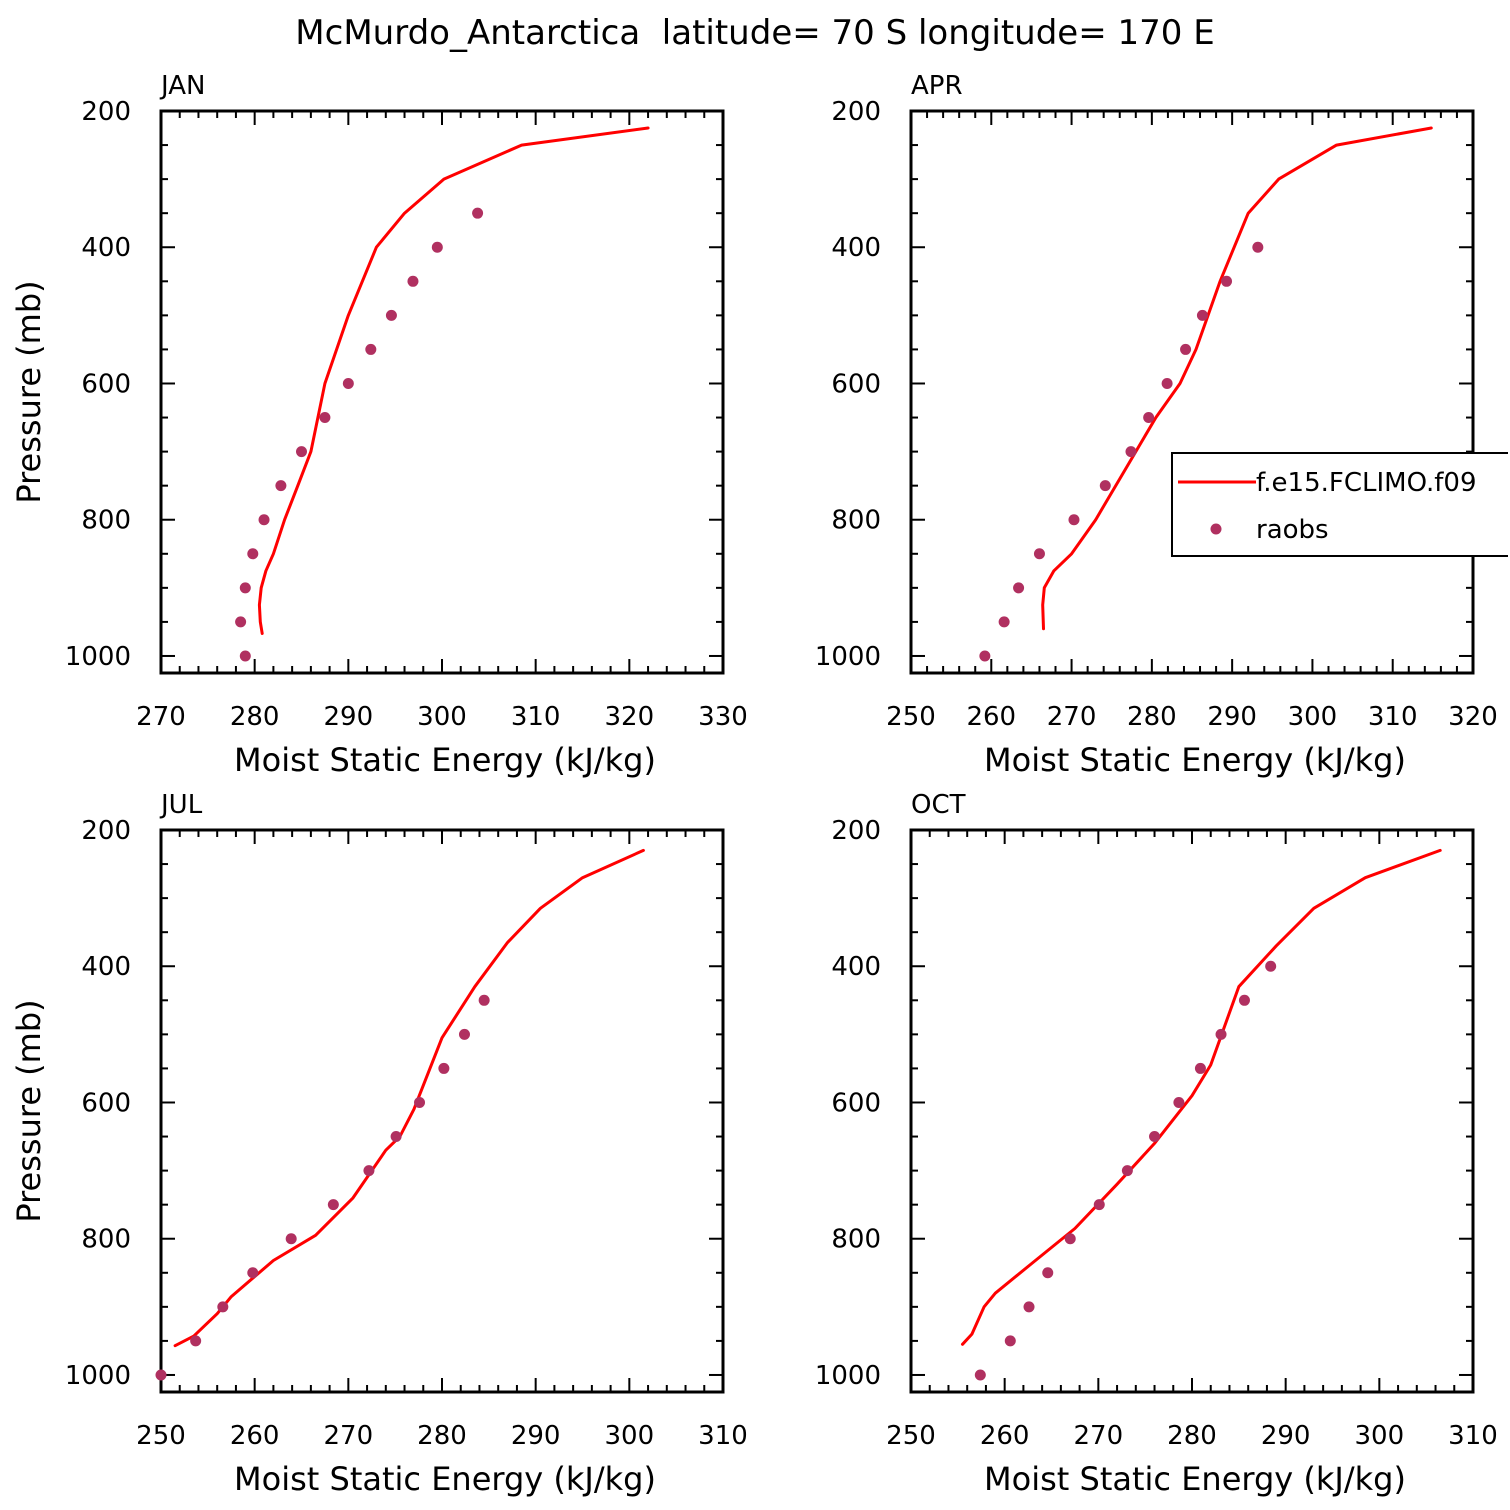  I want to click on legend-label-raobs: raobs, so click(1292, 530).